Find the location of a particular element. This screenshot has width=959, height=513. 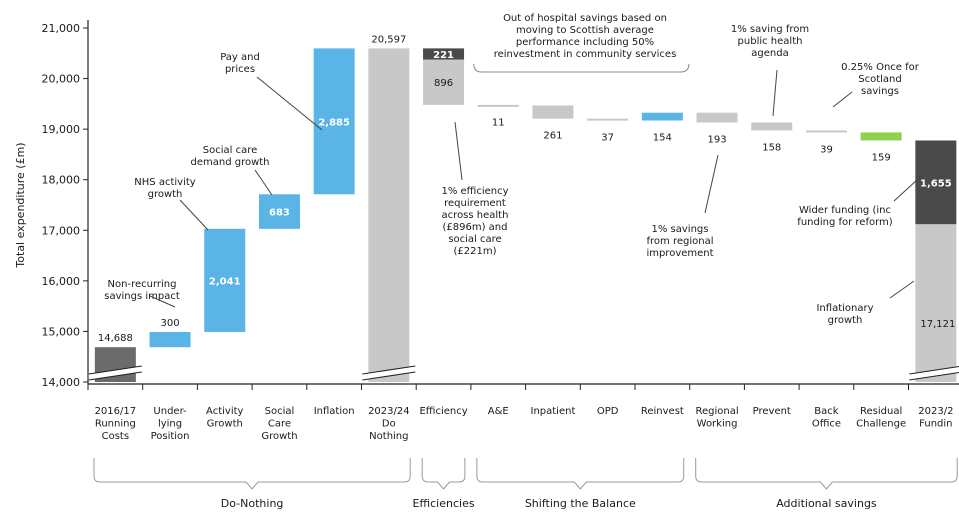

x-category-label: 2023/24 Do Nothing is located at coordinates (389, 424).